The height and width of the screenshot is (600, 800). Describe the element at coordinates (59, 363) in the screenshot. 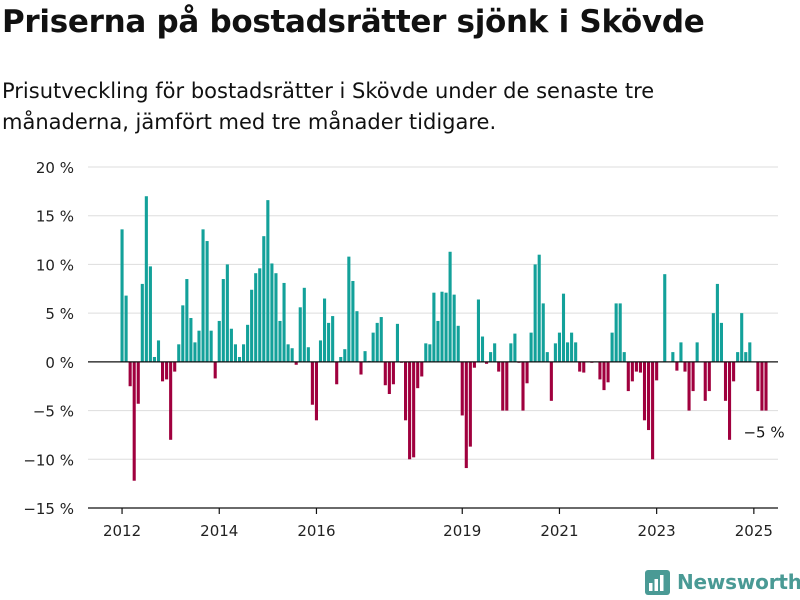

I see `y-tick-label: 0 %` at that location.